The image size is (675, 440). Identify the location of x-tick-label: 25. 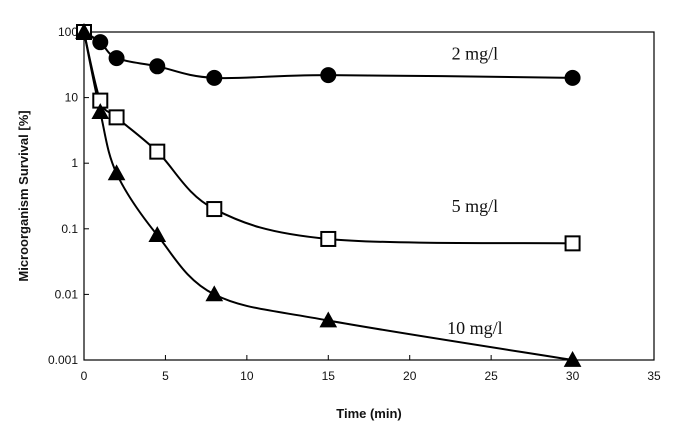
(491, 376).